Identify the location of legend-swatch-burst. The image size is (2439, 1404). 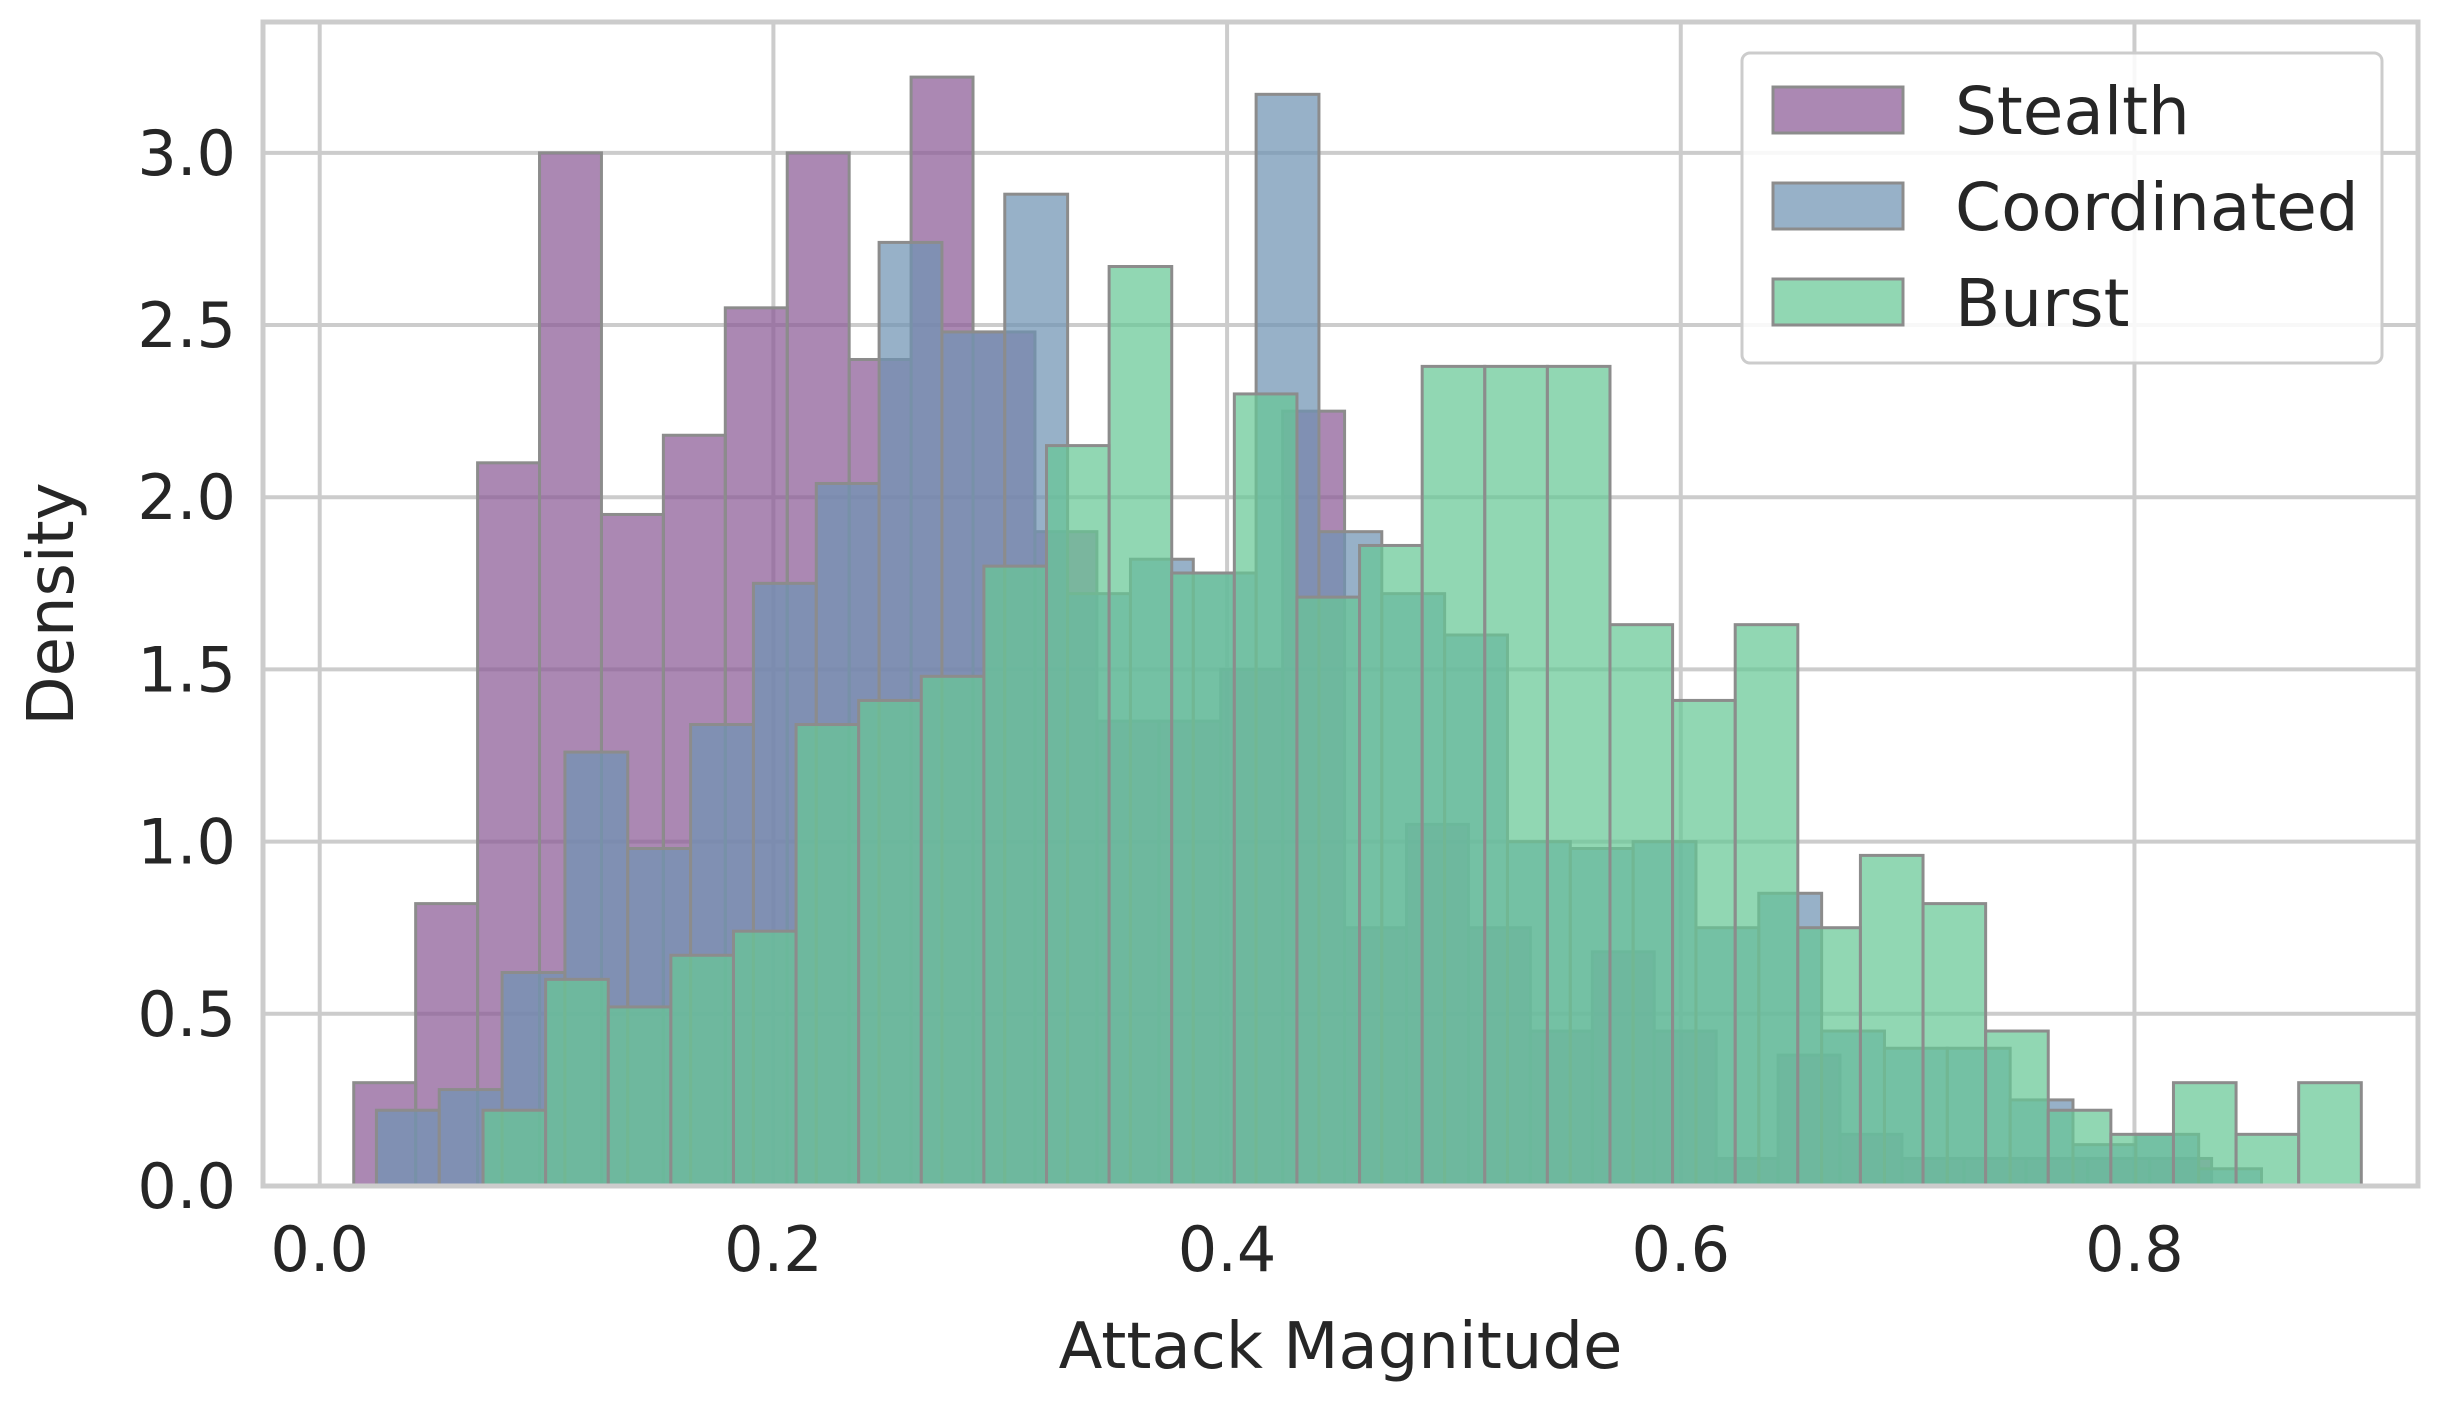
(1838, 302).